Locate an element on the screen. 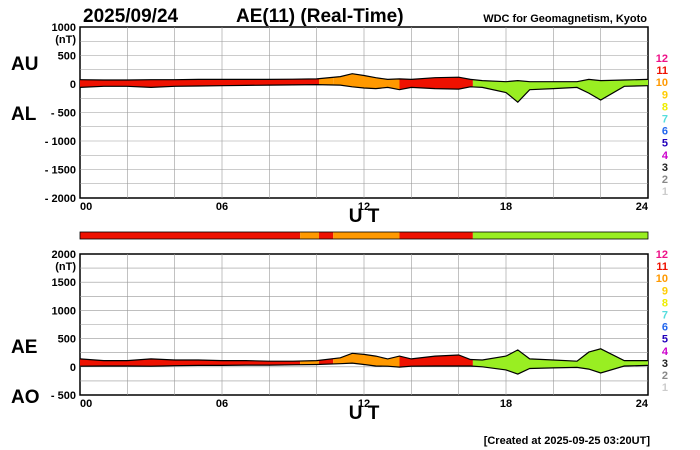 The height and width of the screenshot is (450, 700). series-label-upper: AU is located at coordinates (24, 64).